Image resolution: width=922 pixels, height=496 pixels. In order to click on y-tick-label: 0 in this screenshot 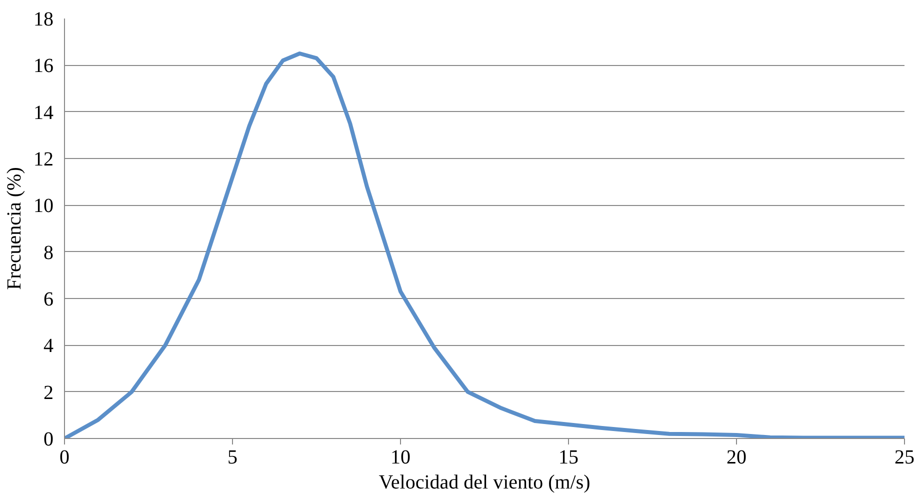, I will do `click(49, 439)`.